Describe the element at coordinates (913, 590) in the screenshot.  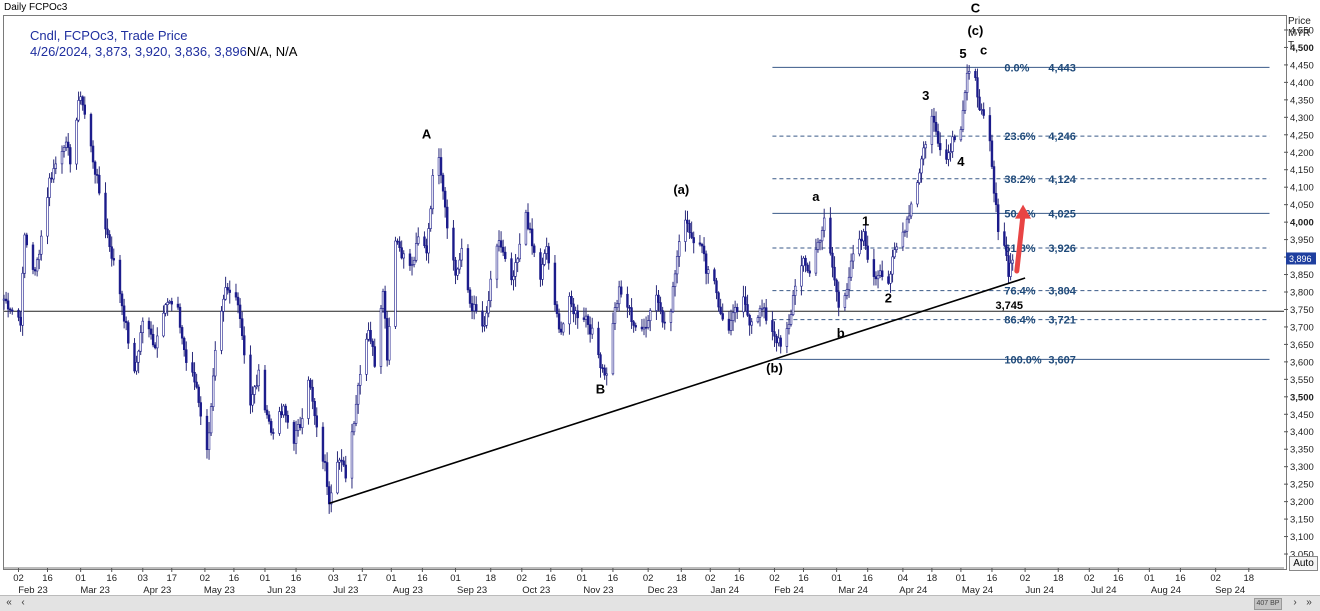
I see `x-month-label: Apr 24` at that location.